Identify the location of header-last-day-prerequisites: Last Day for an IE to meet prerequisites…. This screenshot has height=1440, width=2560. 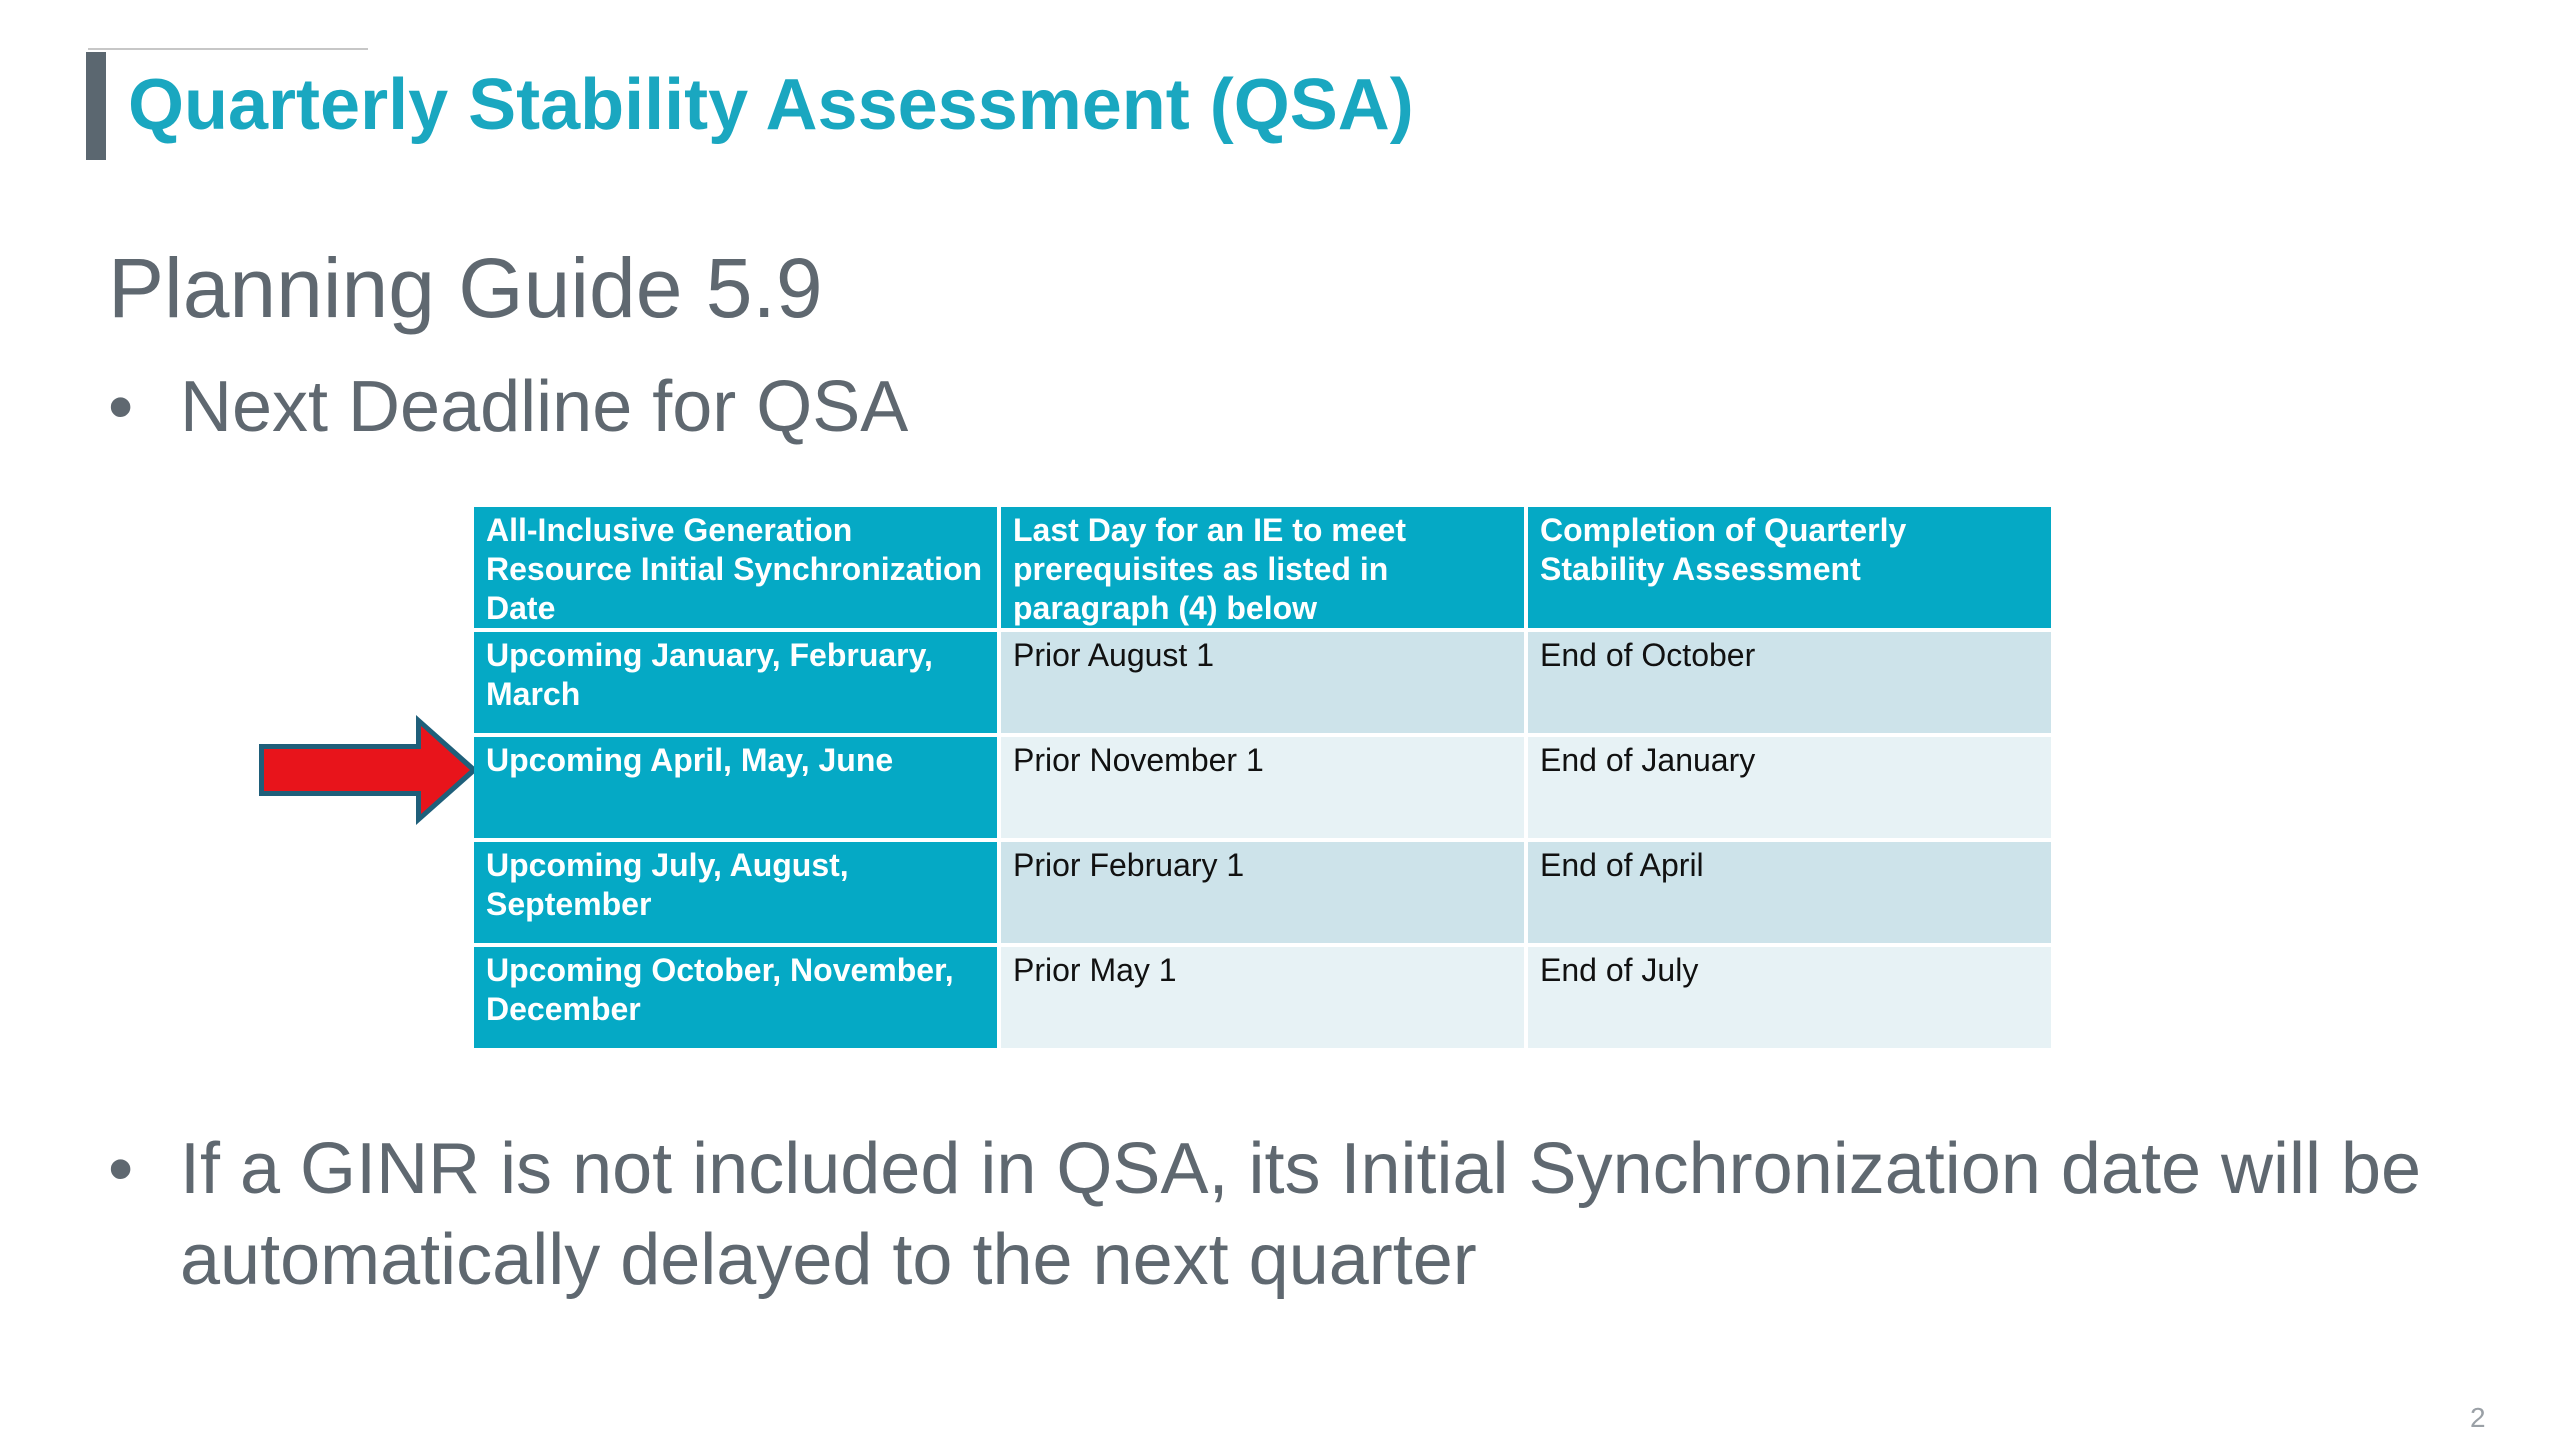
(1262, 568).